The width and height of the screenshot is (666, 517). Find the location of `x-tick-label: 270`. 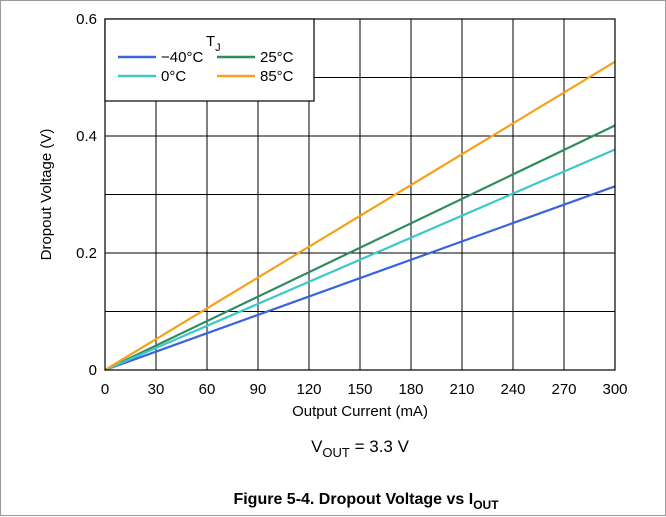

x-tick-label: 270 is located at coordinates (563, 389).